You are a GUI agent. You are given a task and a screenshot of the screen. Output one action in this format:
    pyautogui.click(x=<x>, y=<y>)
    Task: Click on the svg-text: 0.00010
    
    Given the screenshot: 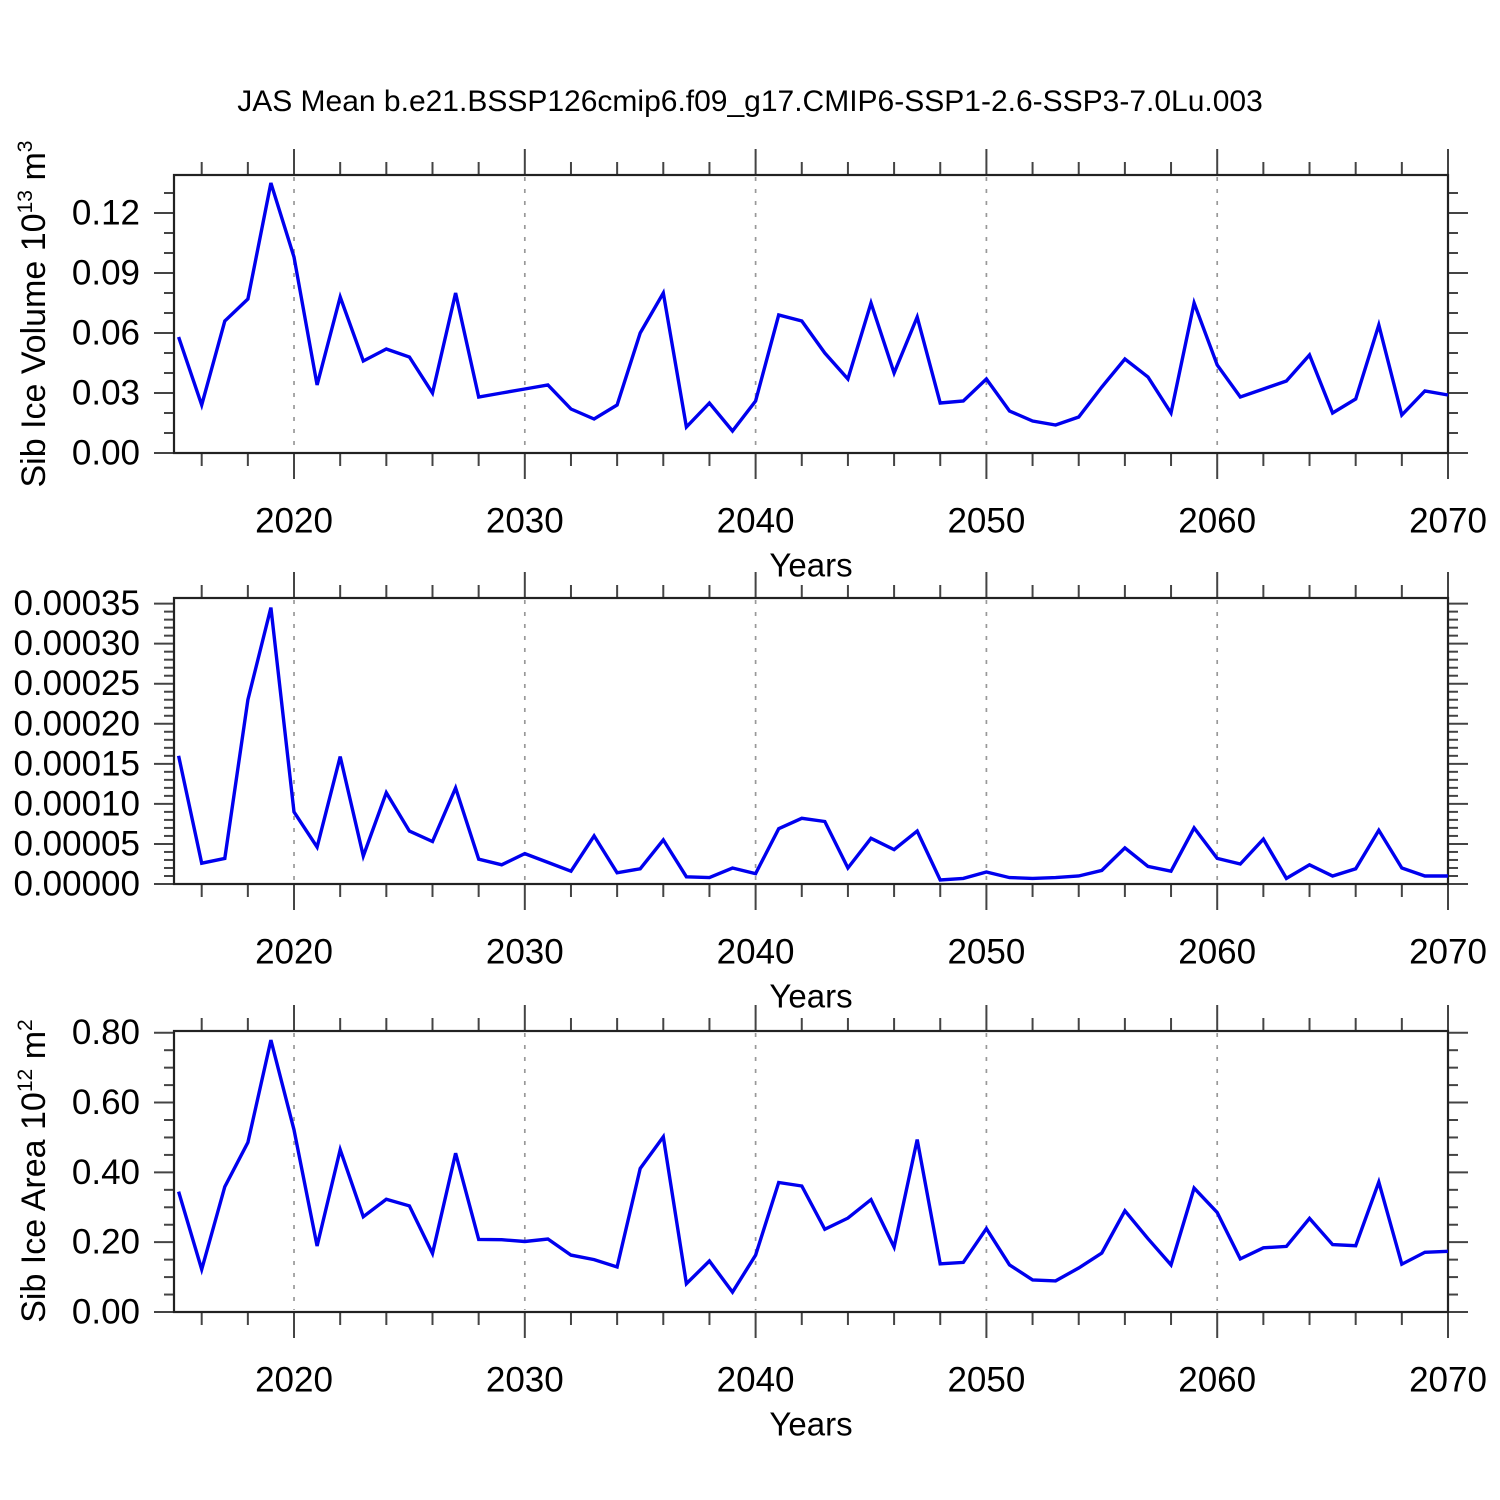 What is the action you would take?
    pyautogui.click(x=76, y=803)
    